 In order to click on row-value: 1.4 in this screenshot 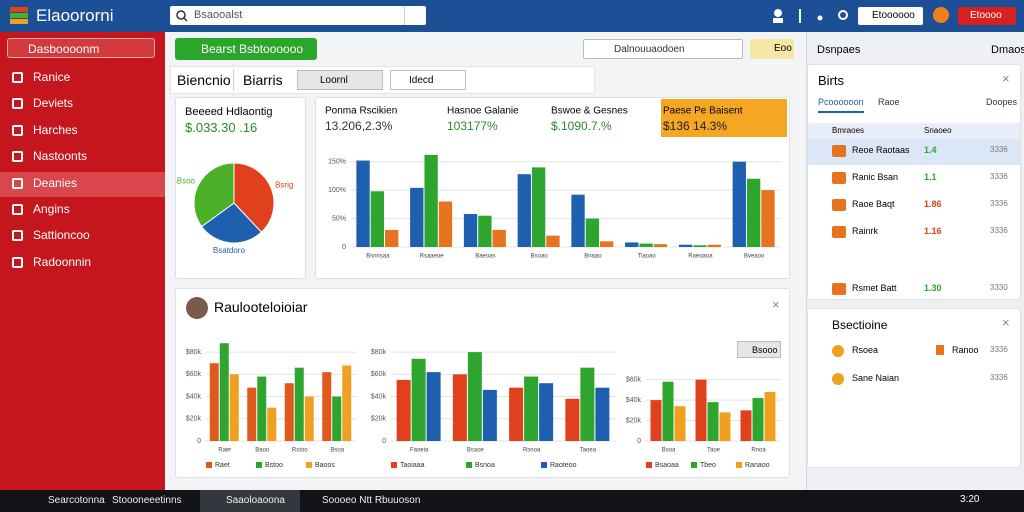, I will do `click(930, 150)`.